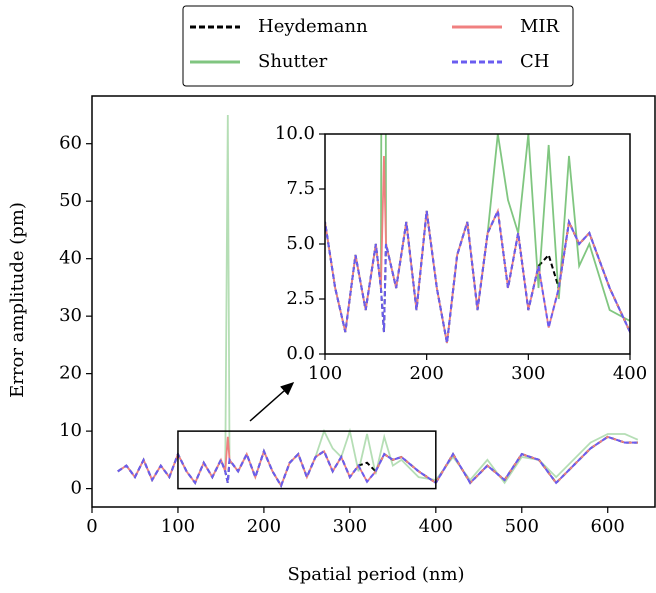 This screenshot has width=656, height=593. I want to click on legend-box, so click(378, 46).